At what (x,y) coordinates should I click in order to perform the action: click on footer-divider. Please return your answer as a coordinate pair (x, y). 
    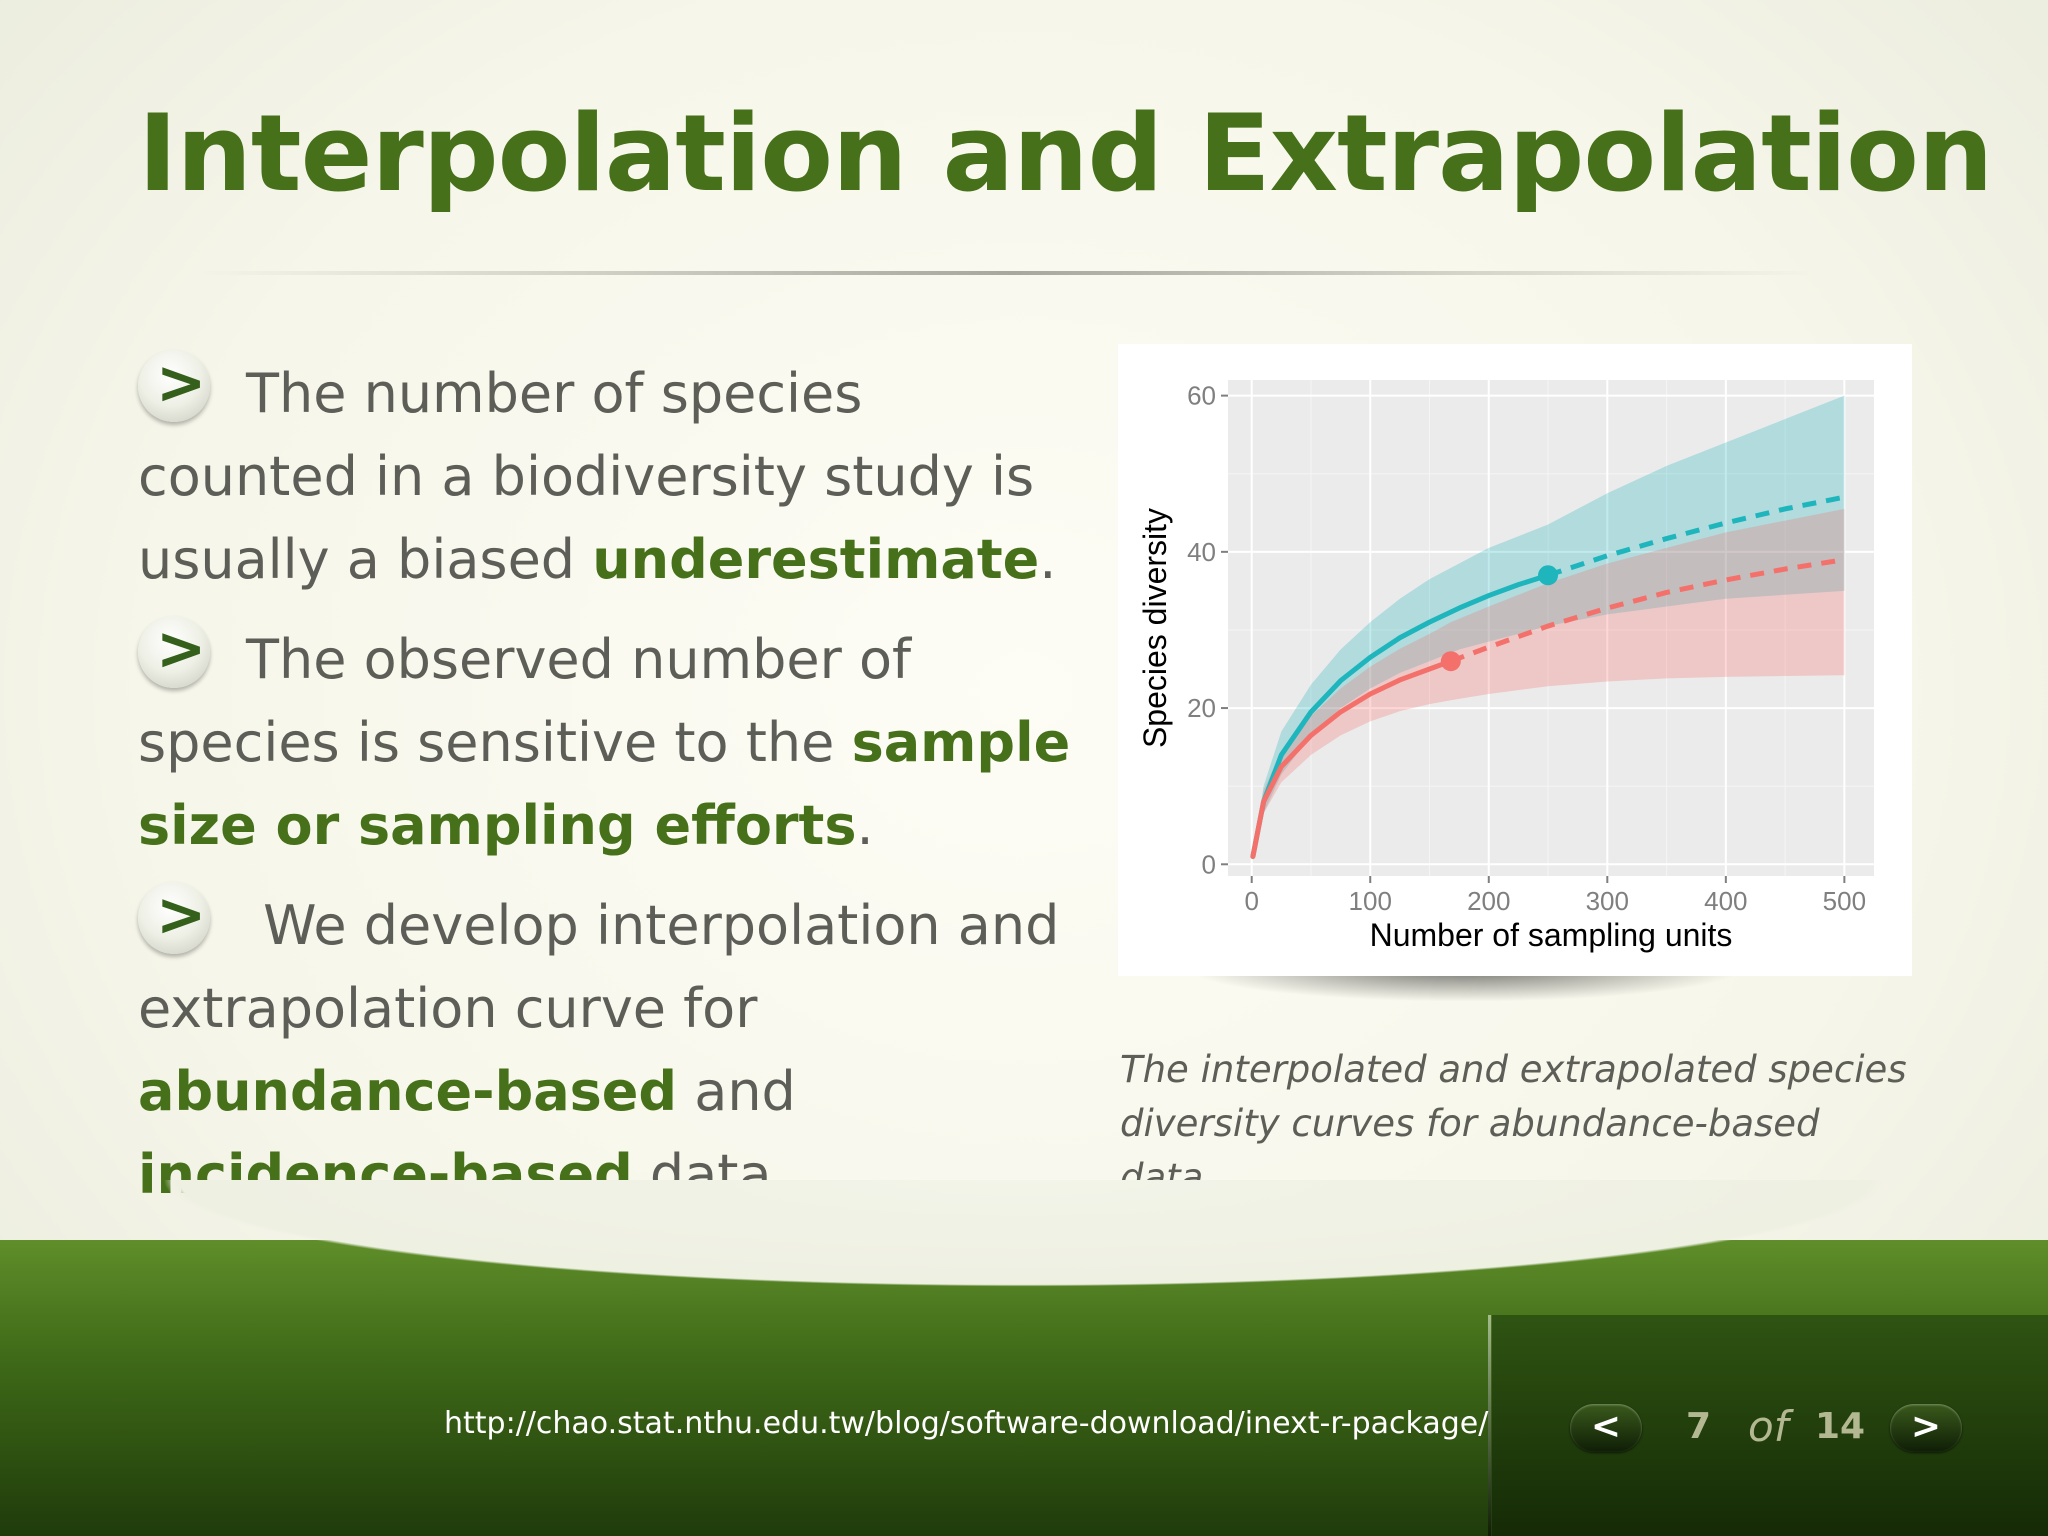
    Looking at the image, I should click on (1489, 1425).